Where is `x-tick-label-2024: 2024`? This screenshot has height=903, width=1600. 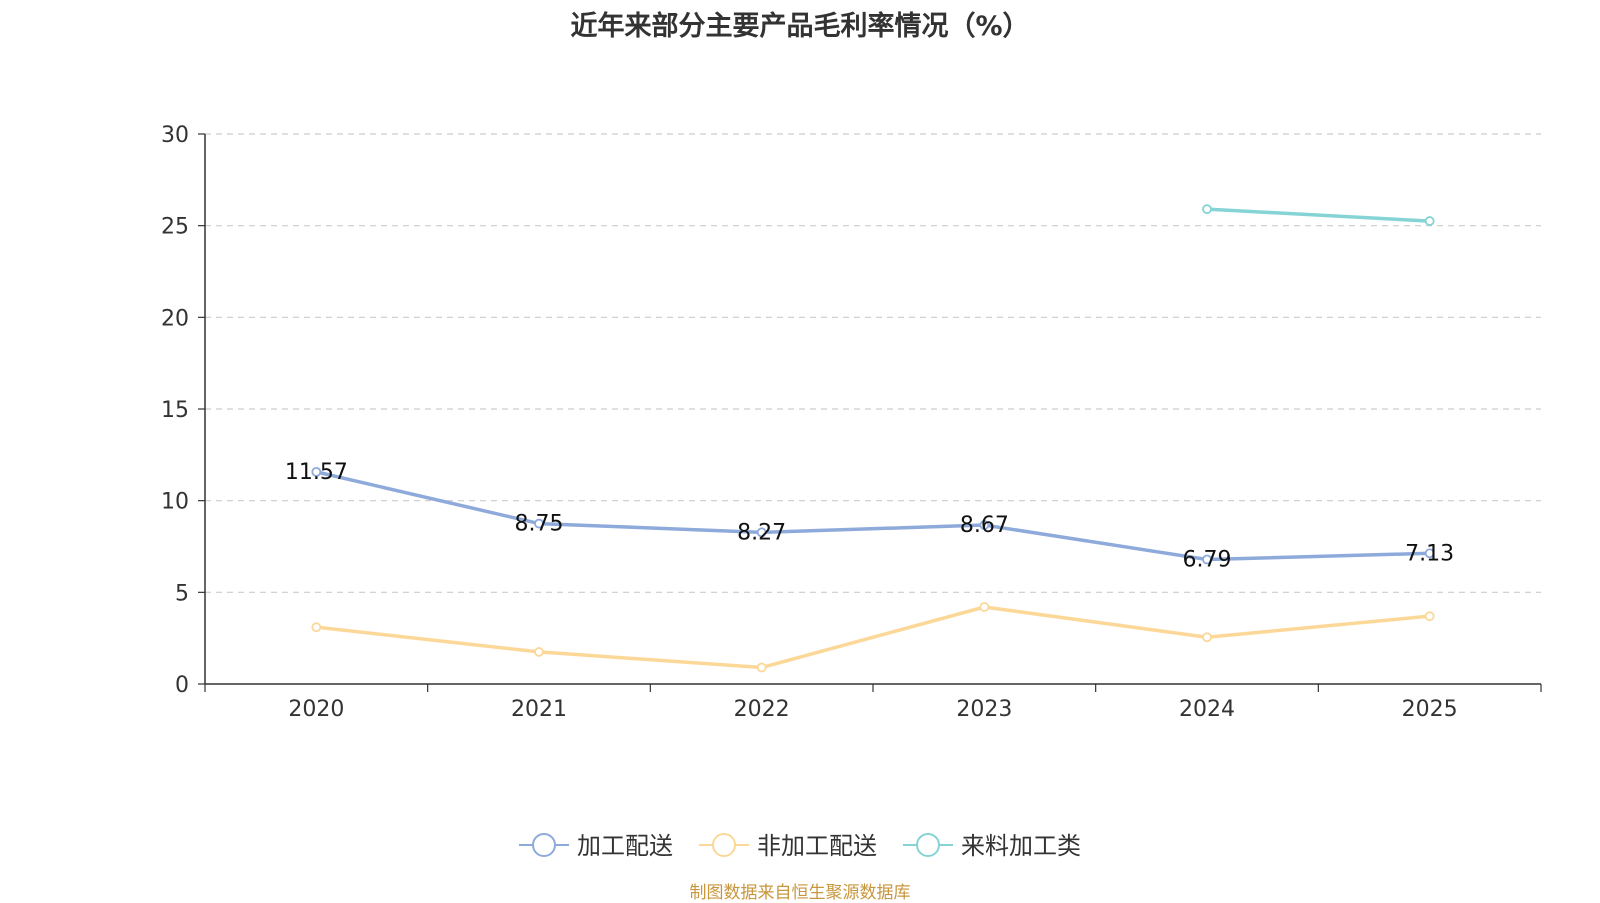
x-tick-label-2024: 2024 is located at coordinates (1207, 709).